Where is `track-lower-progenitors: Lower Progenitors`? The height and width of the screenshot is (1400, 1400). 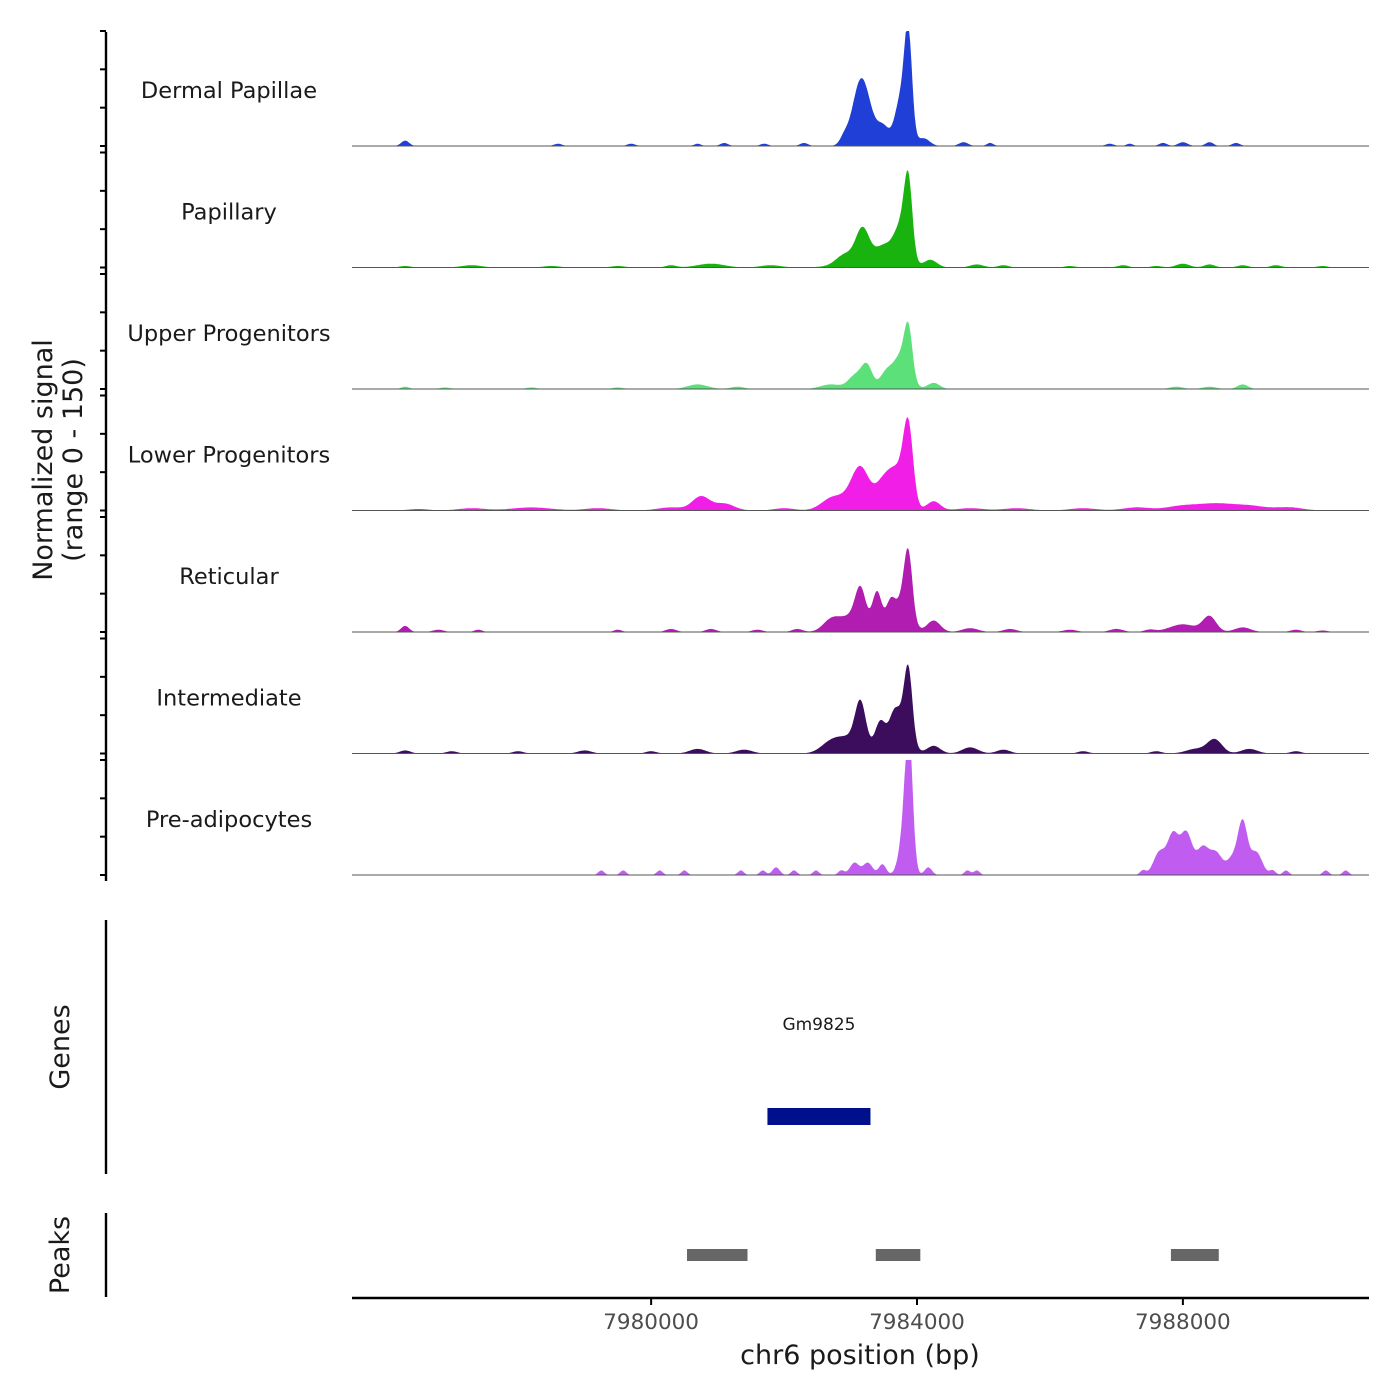
track-lower-progenitors: Lower Progenitors is located at coordinates (748, 464).